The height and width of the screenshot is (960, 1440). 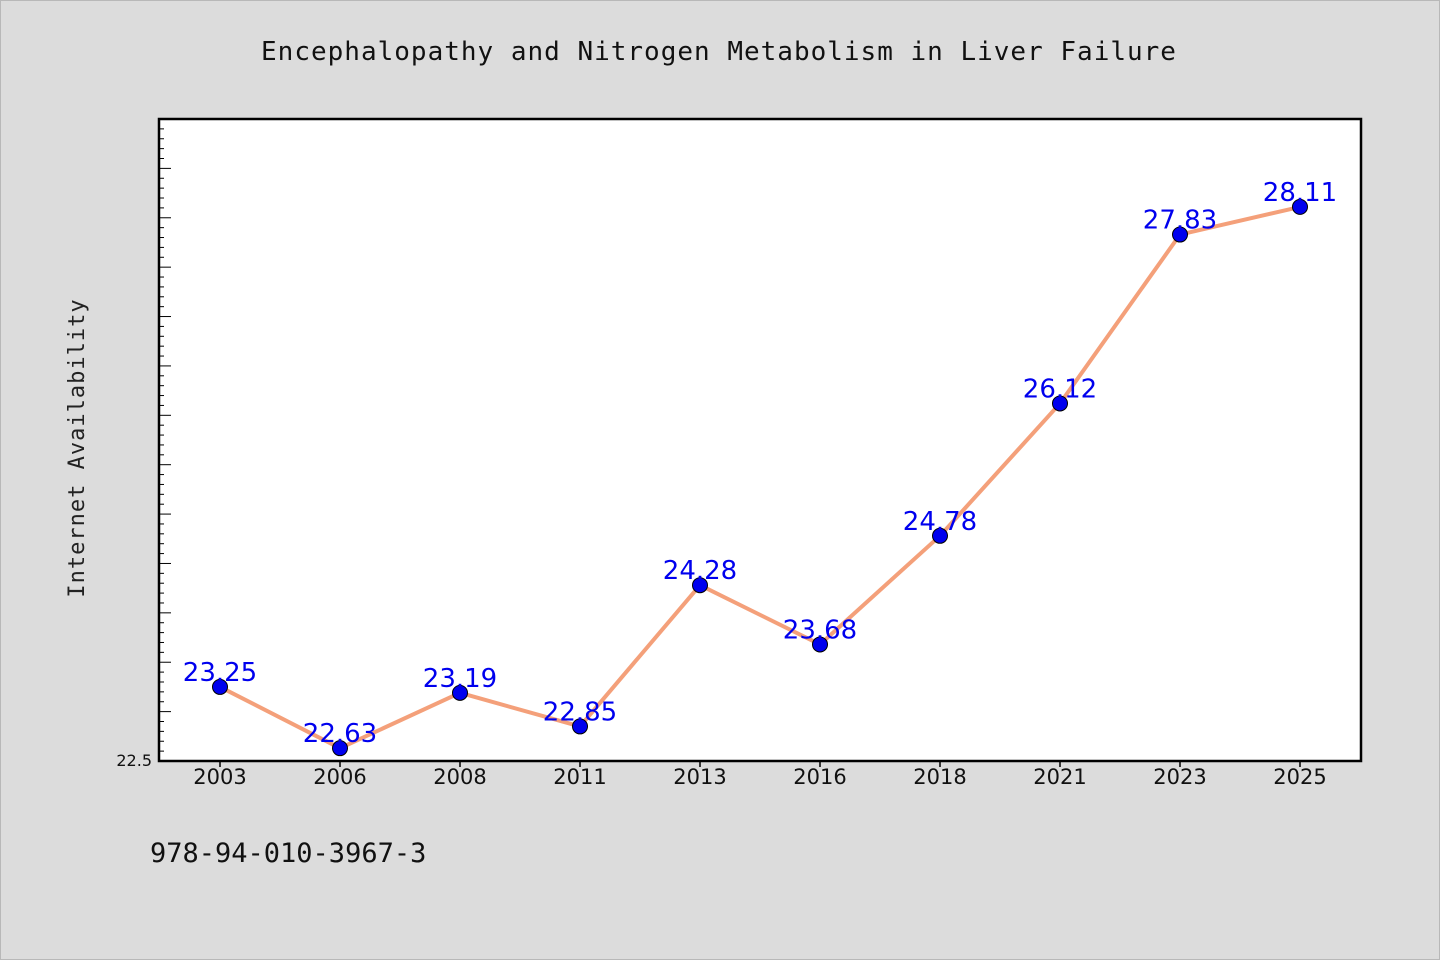 I want to click on data-label: 24.78, so click(x=940, y=522).